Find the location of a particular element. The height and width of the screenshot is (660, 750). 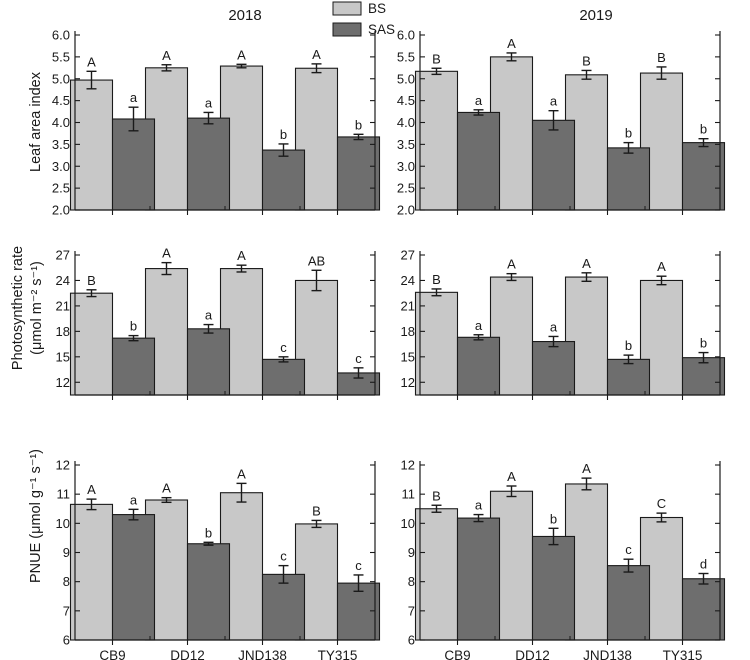

sig-letter-sas-dd12: b is located at coordinates (208, 532).